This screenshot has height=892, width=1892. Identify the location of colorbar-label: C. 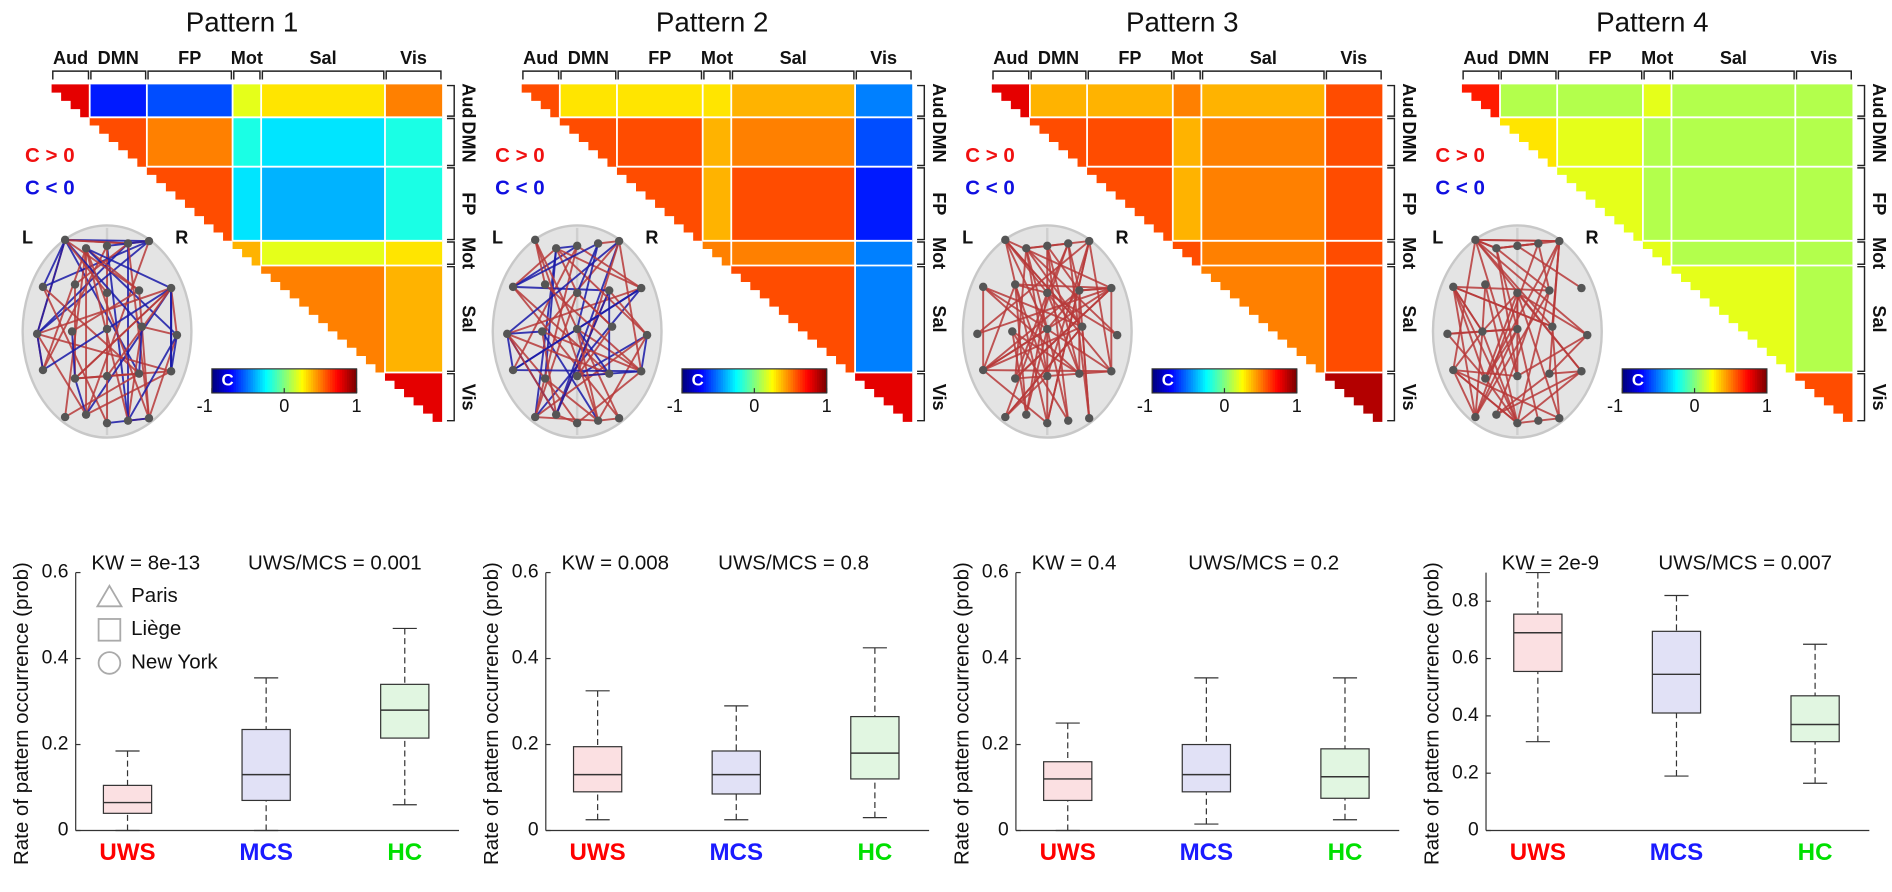
(1638, 379).